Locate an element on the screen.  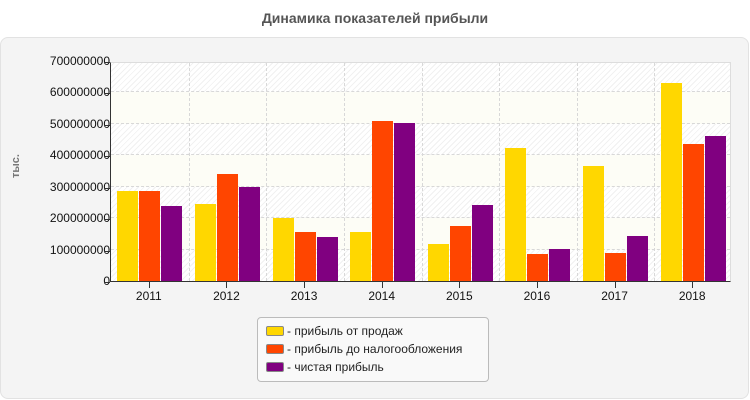
legend-label: - чистая прибыль is located at coordinates (335, 367).